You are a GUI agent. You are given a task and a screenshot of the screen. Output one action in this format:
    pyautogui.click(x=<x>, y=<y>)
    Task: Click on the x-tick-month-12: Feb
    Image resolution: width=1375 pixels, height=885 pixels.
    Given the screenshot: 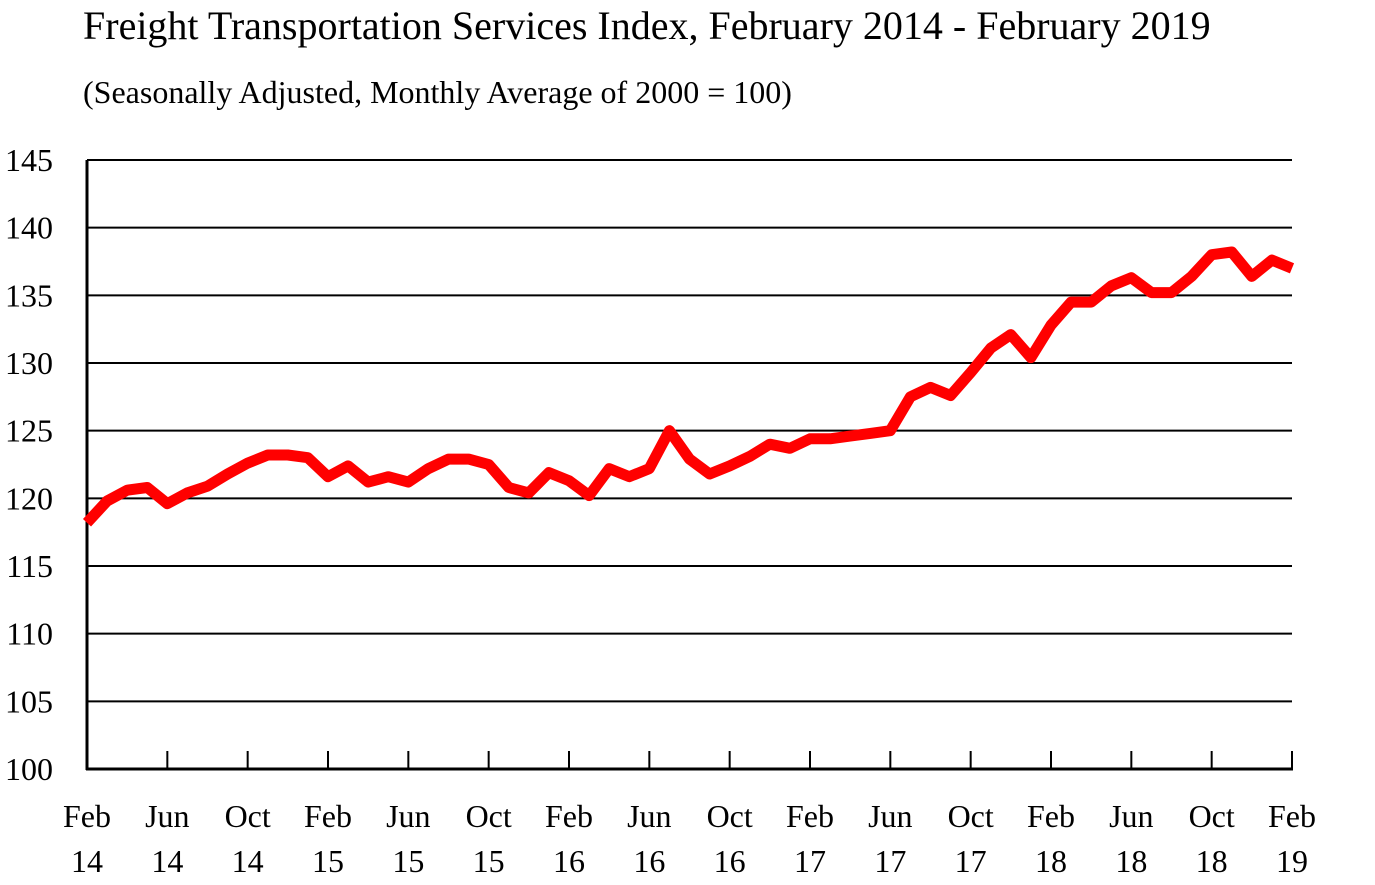 What is the action you would take?
    pyautogui.click(x=1051, y=816)
    